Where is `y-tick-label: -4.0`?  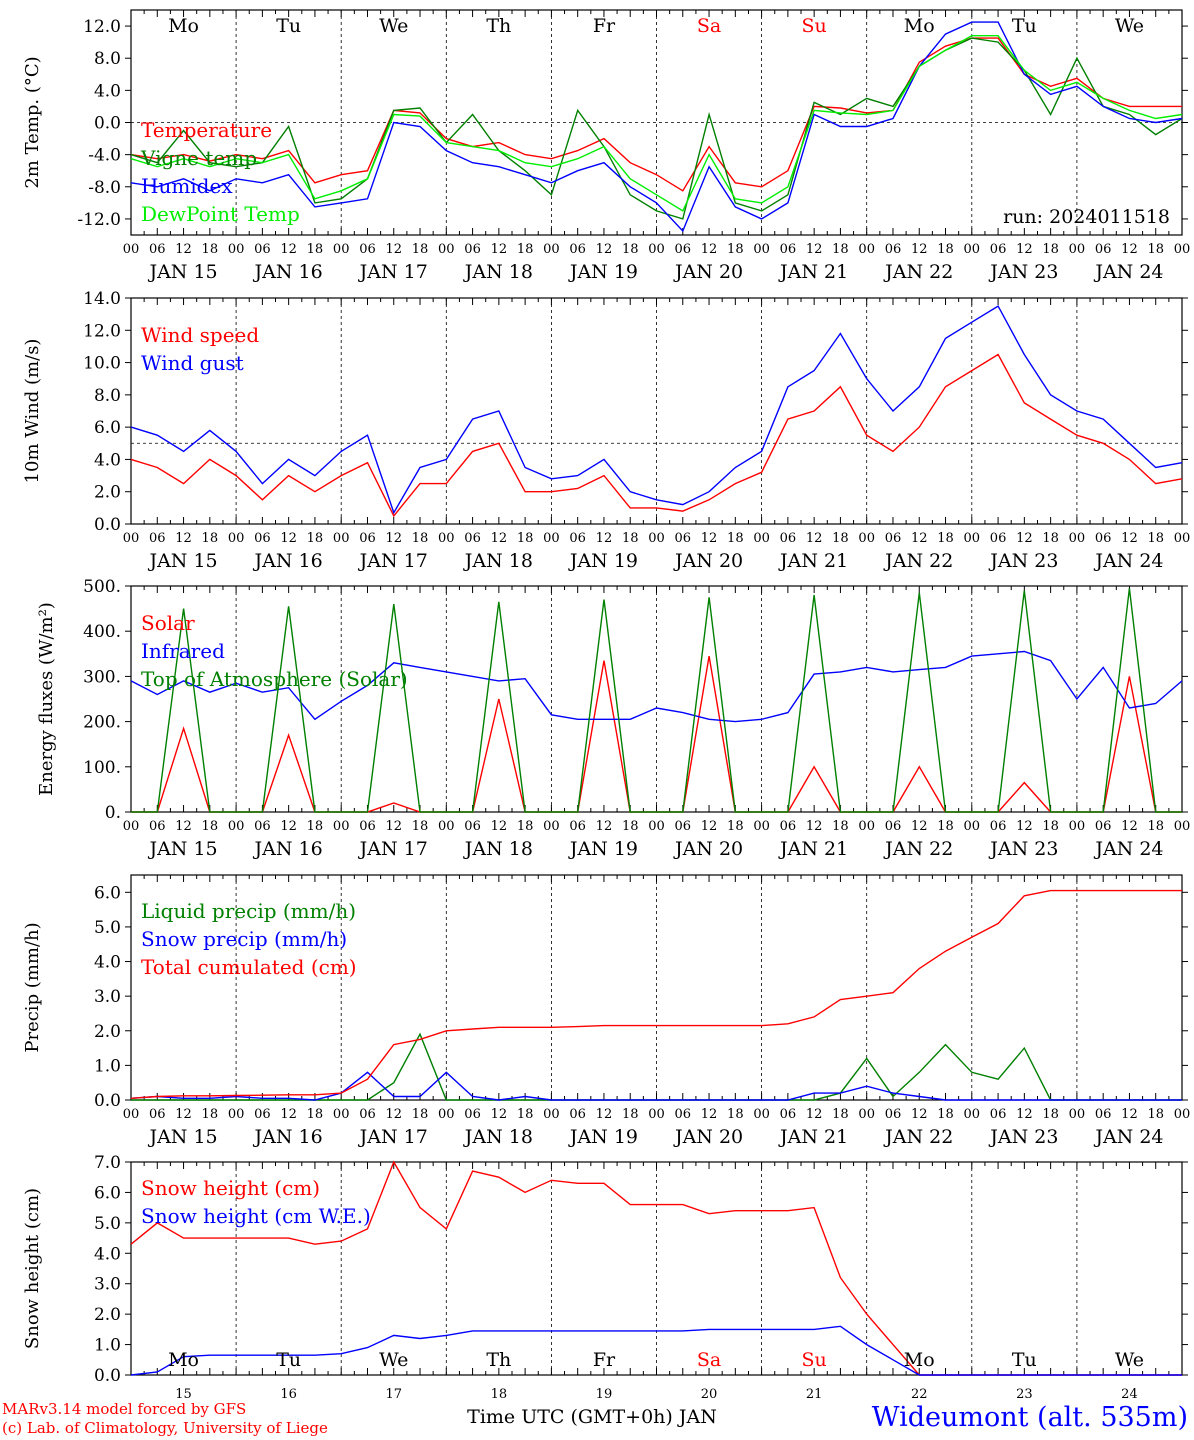 y-tick-label: -4.0 is located at coordinates (104, 156).